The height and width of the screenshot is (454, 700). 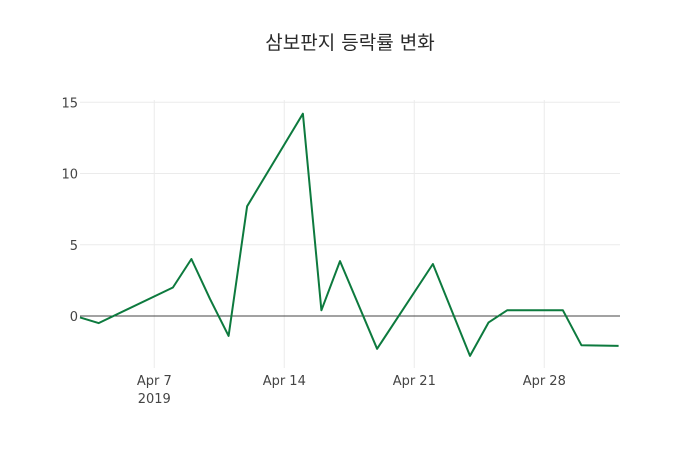 What do you see at coordinates (74, 317) in the screenshot?
I see `y-tick-label: 0` at bounding box center [74, 317].